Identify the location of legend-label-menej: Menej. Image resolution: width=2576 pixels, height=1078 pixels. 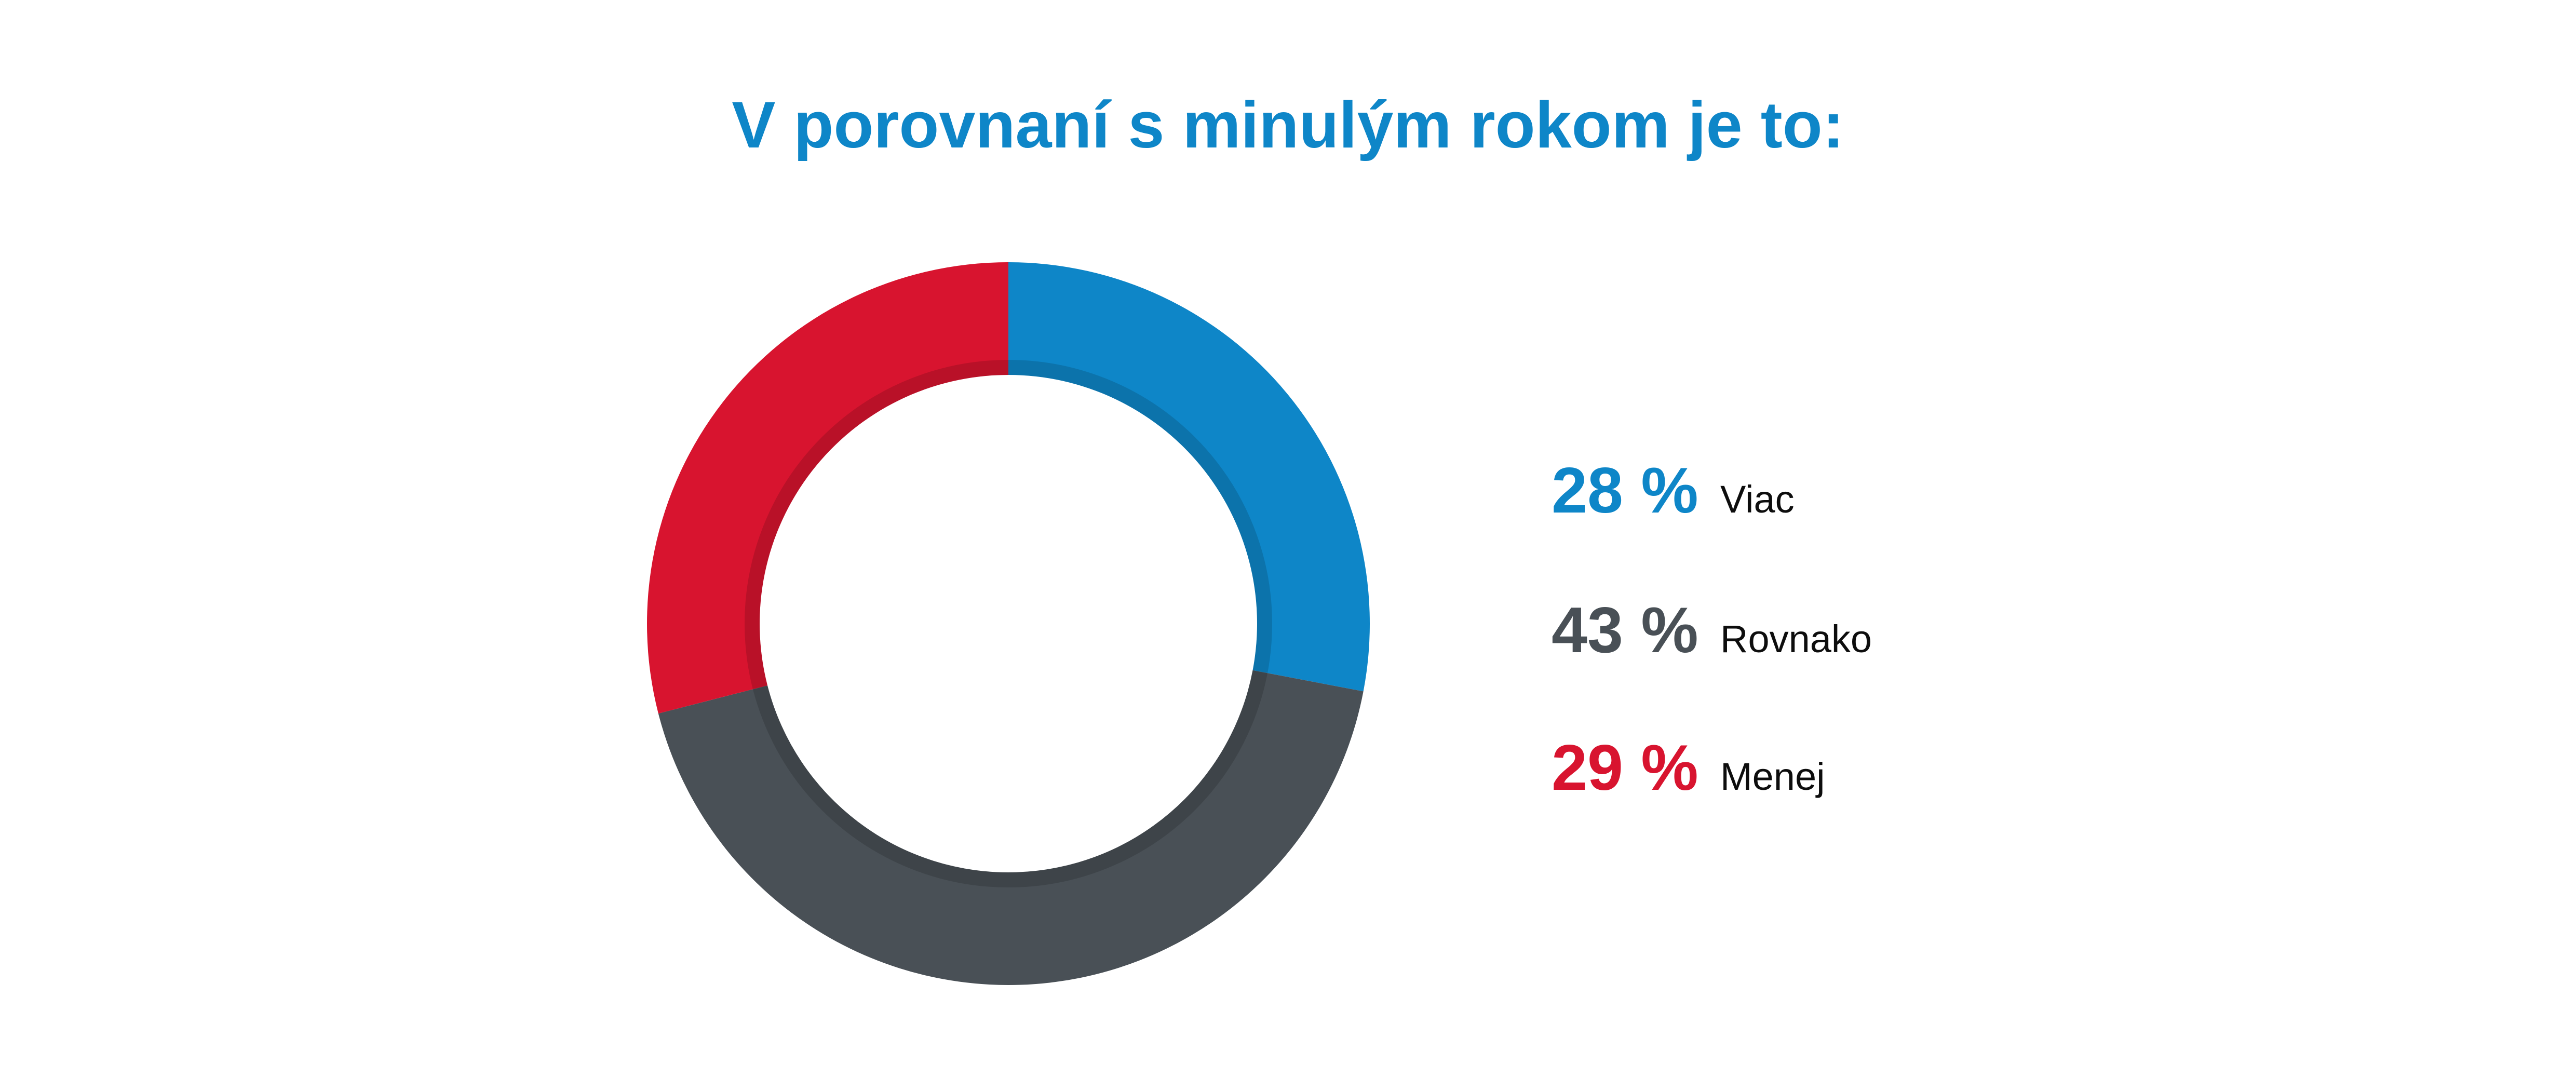
(1772, 776).